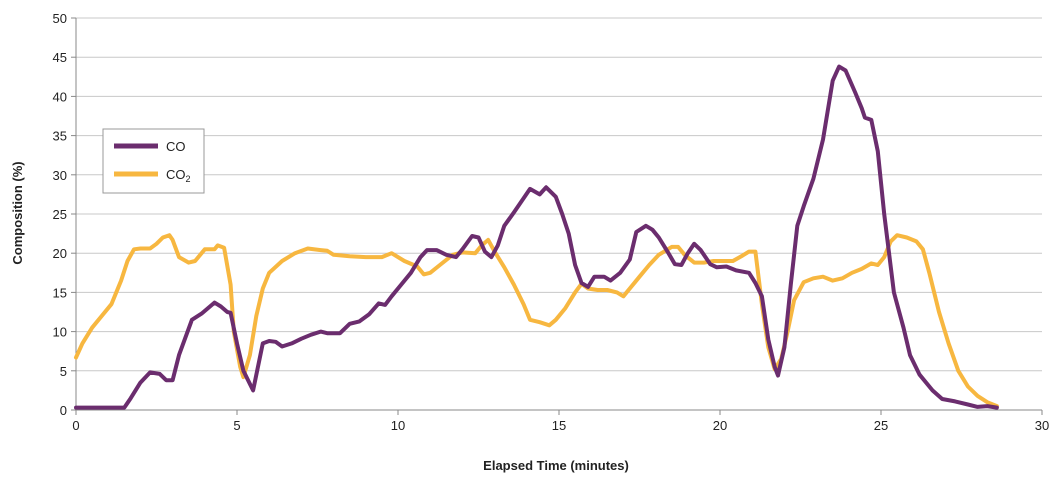  I want to click on legend-label-co2-subscript: 2, so click(188, 179).